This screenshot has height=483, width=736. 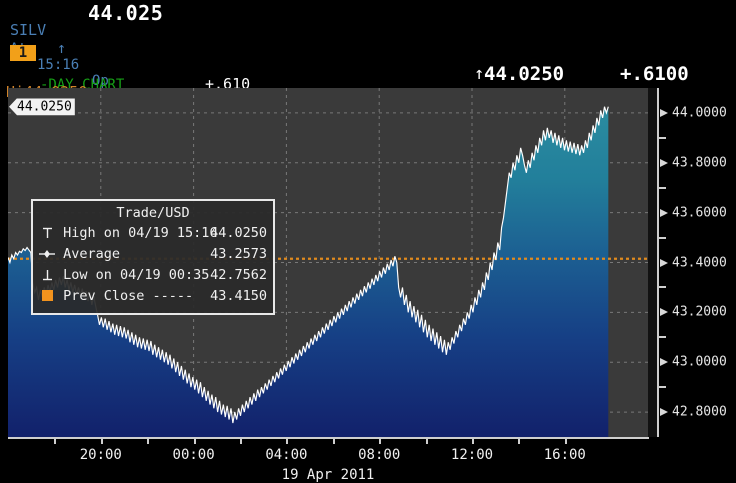 I want to click on x-axis-label: 00:00, so click(x=193, y=455).